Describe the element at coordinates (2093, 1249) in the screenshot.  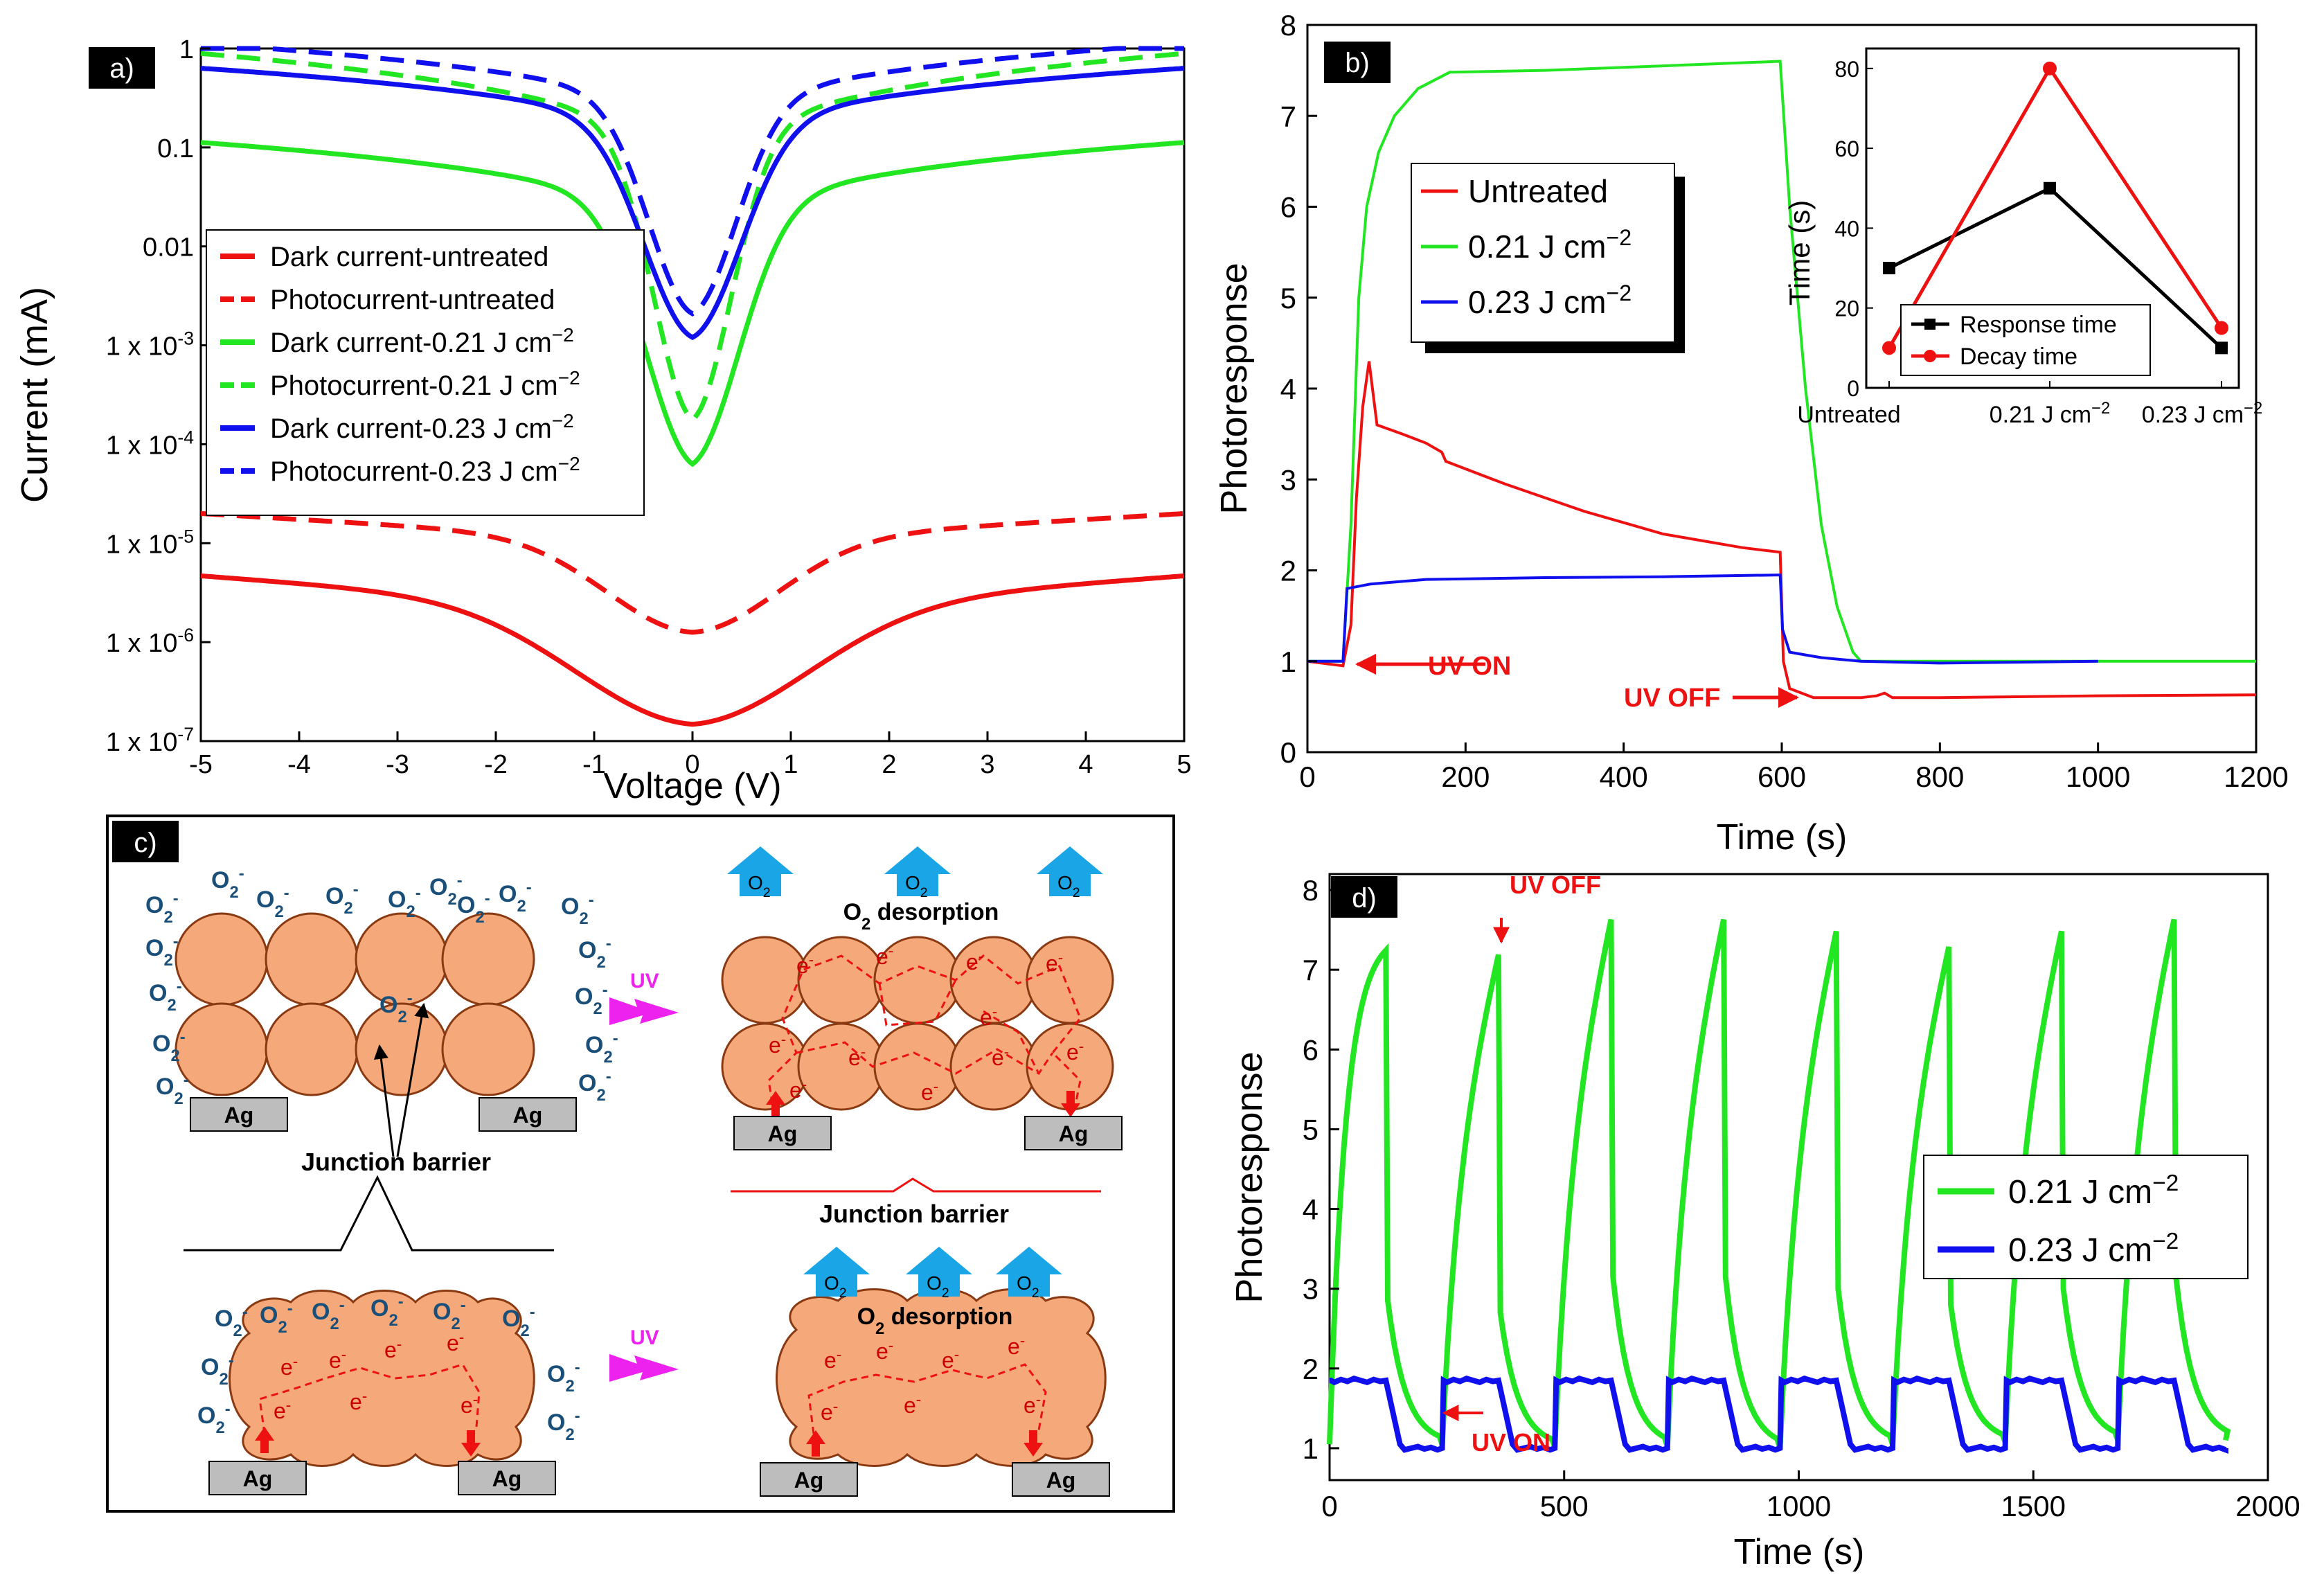
I see `legend-label: 0.23 J cm−2` at that location.